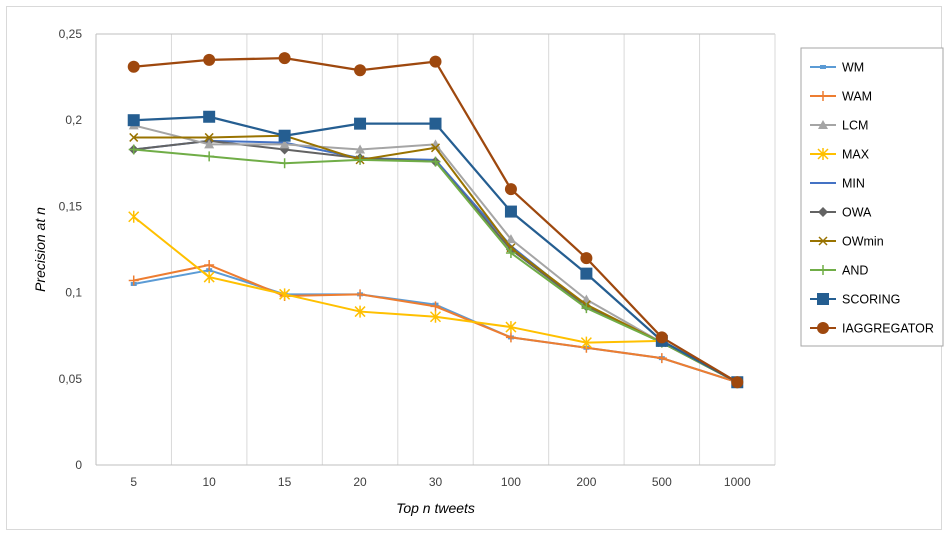 The image size is (949, 537). I want to click on legend-item-max: MAX, so click(840, 155).